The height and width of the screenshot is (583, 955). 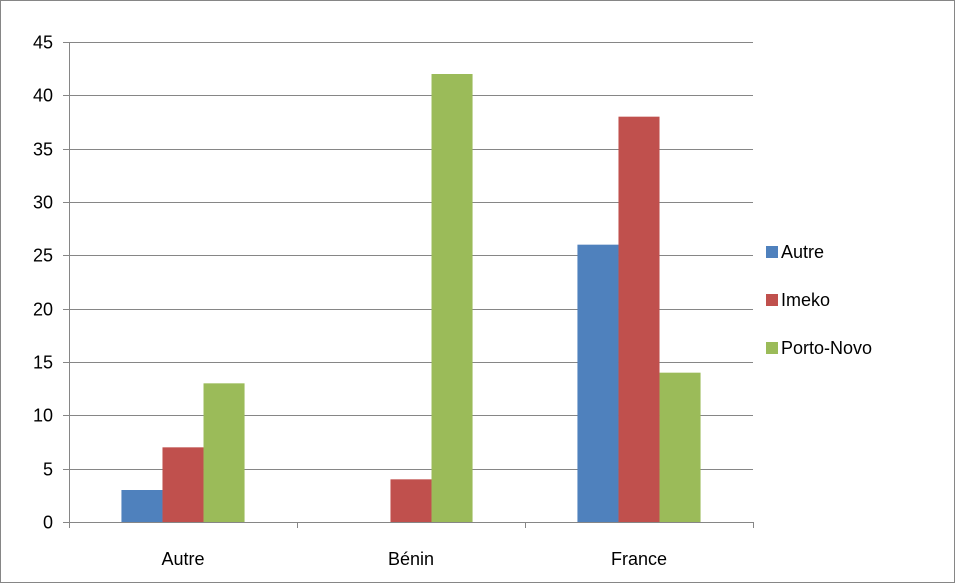 I want to click on y-tick-label: 5, so click(x=48, y=470).